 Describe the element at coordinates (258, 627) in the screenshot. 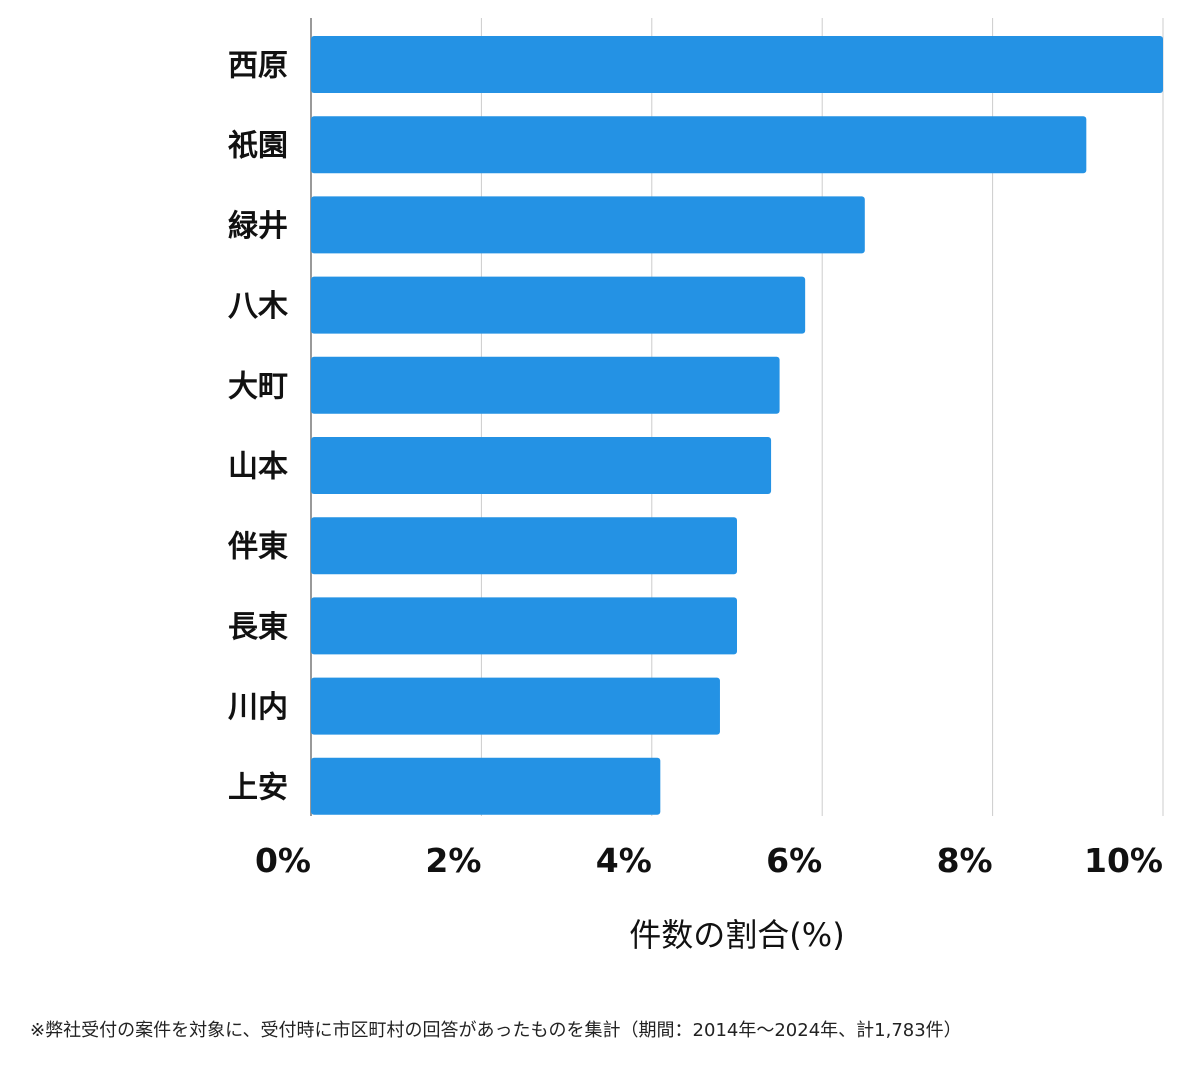

I see `category-label: 長東` at that location.